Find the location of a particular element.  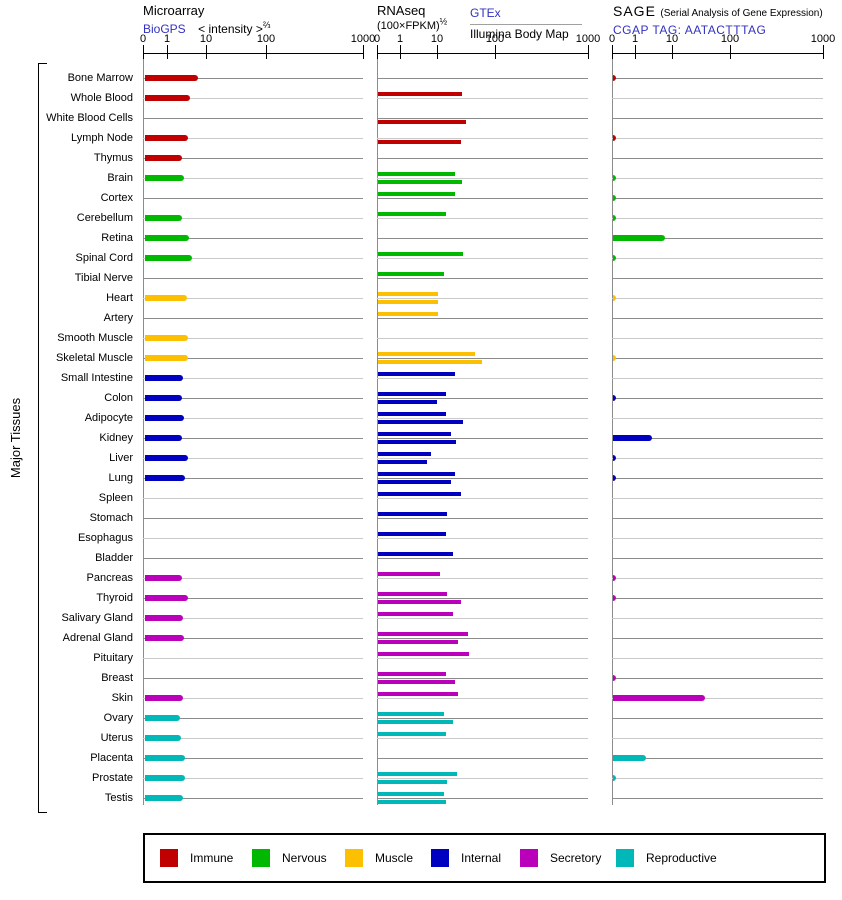

gtex-bar-liver is located at coordinates (404, 454).